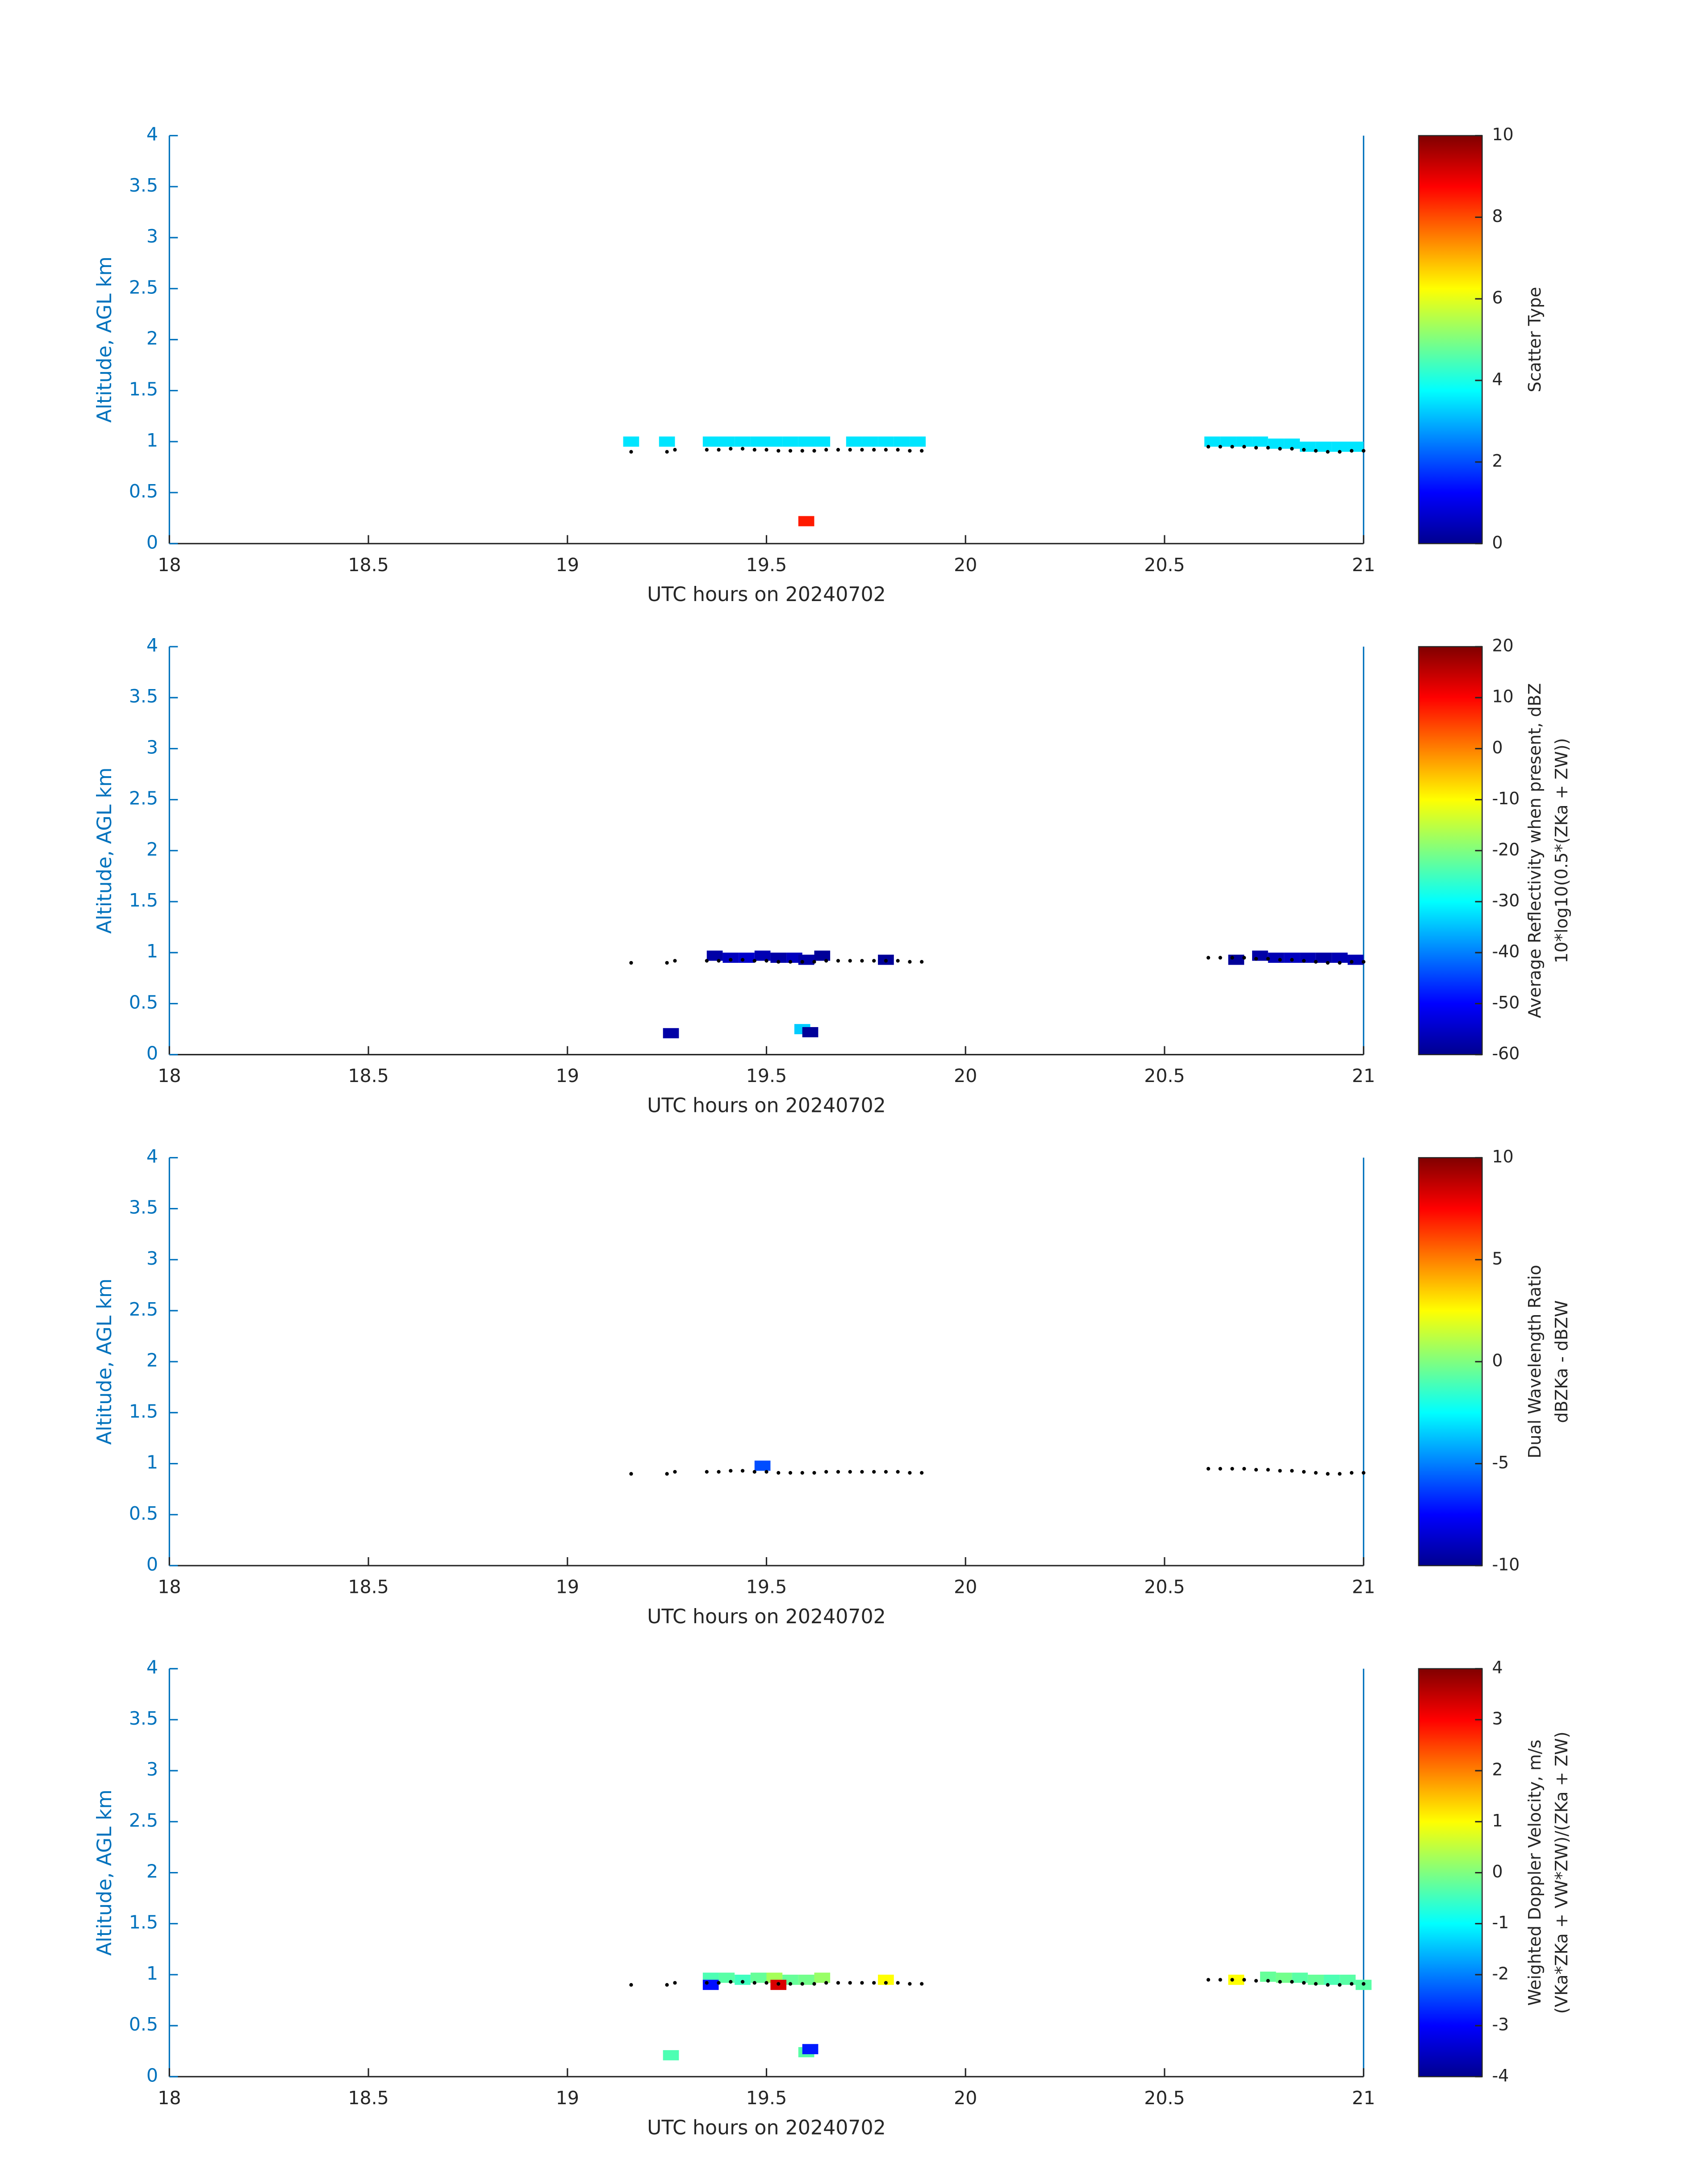  I want to click on colorbar-tick-label: -4, so click(1500, 2075).